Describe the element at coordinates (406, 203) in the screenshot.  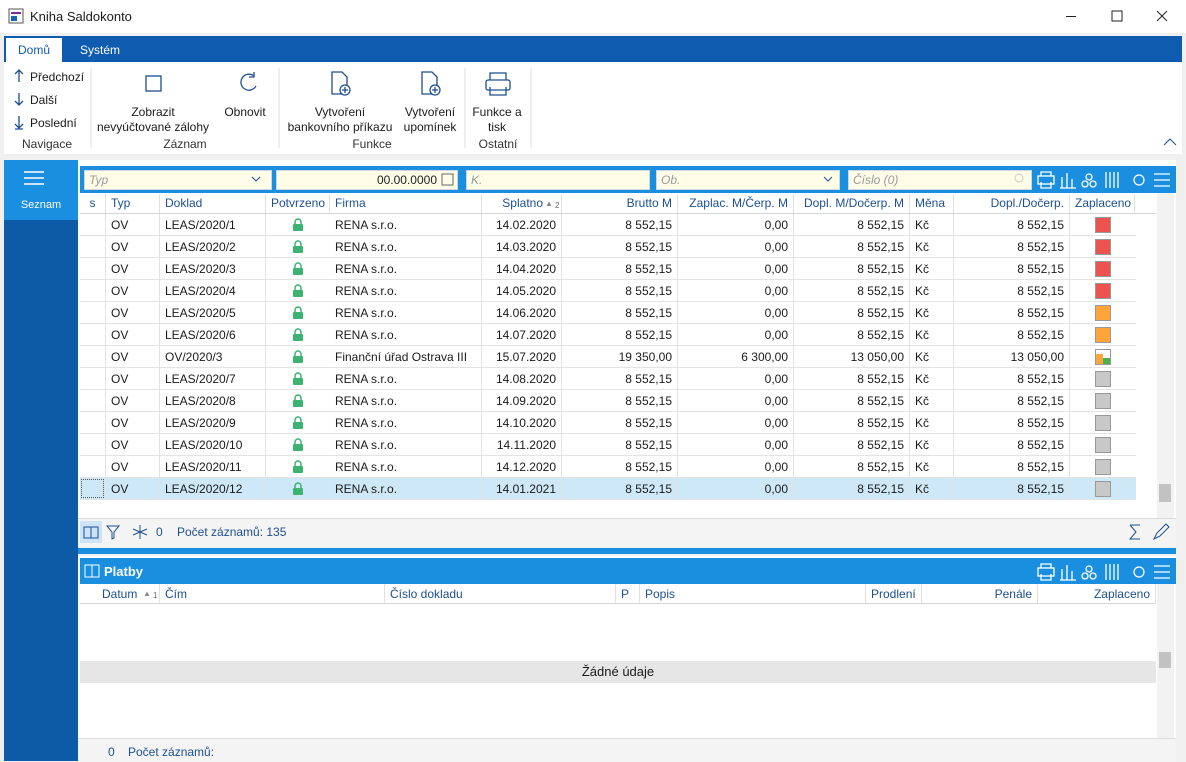
I see `column-header: Firma` at that location.